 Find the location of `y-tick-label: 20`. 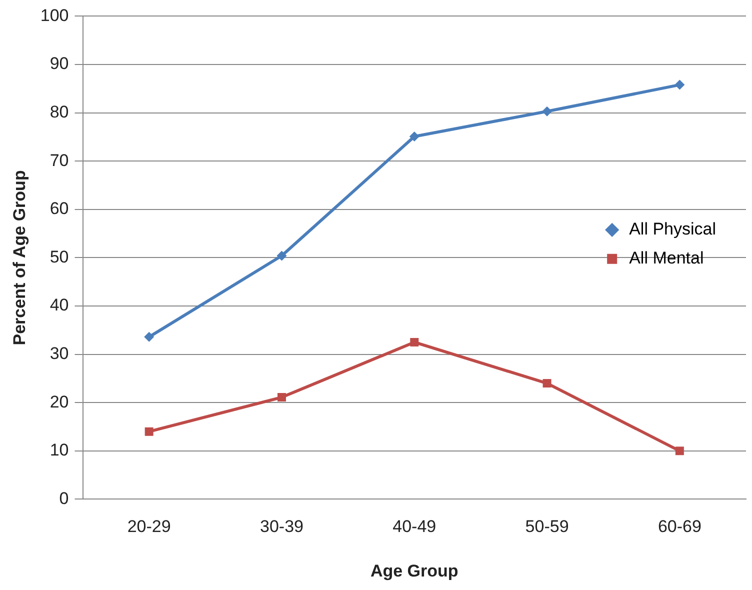

y-tick-label: 20 is located at coordinates (59, 402).